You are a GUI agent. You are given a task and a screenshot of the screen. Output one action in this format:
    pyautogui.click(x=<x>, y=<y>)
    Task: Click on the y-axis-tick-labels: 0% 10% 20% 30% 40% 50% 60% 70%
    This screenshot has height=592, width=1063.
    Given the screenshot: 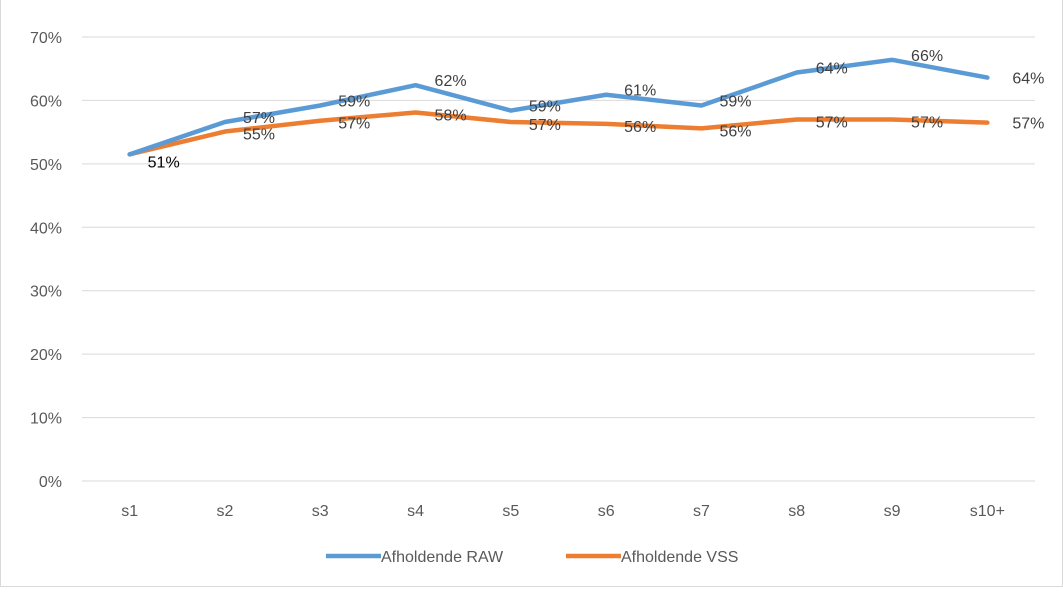 What is the action you would take?
    pyautogui.click(x=46, y=260)
    